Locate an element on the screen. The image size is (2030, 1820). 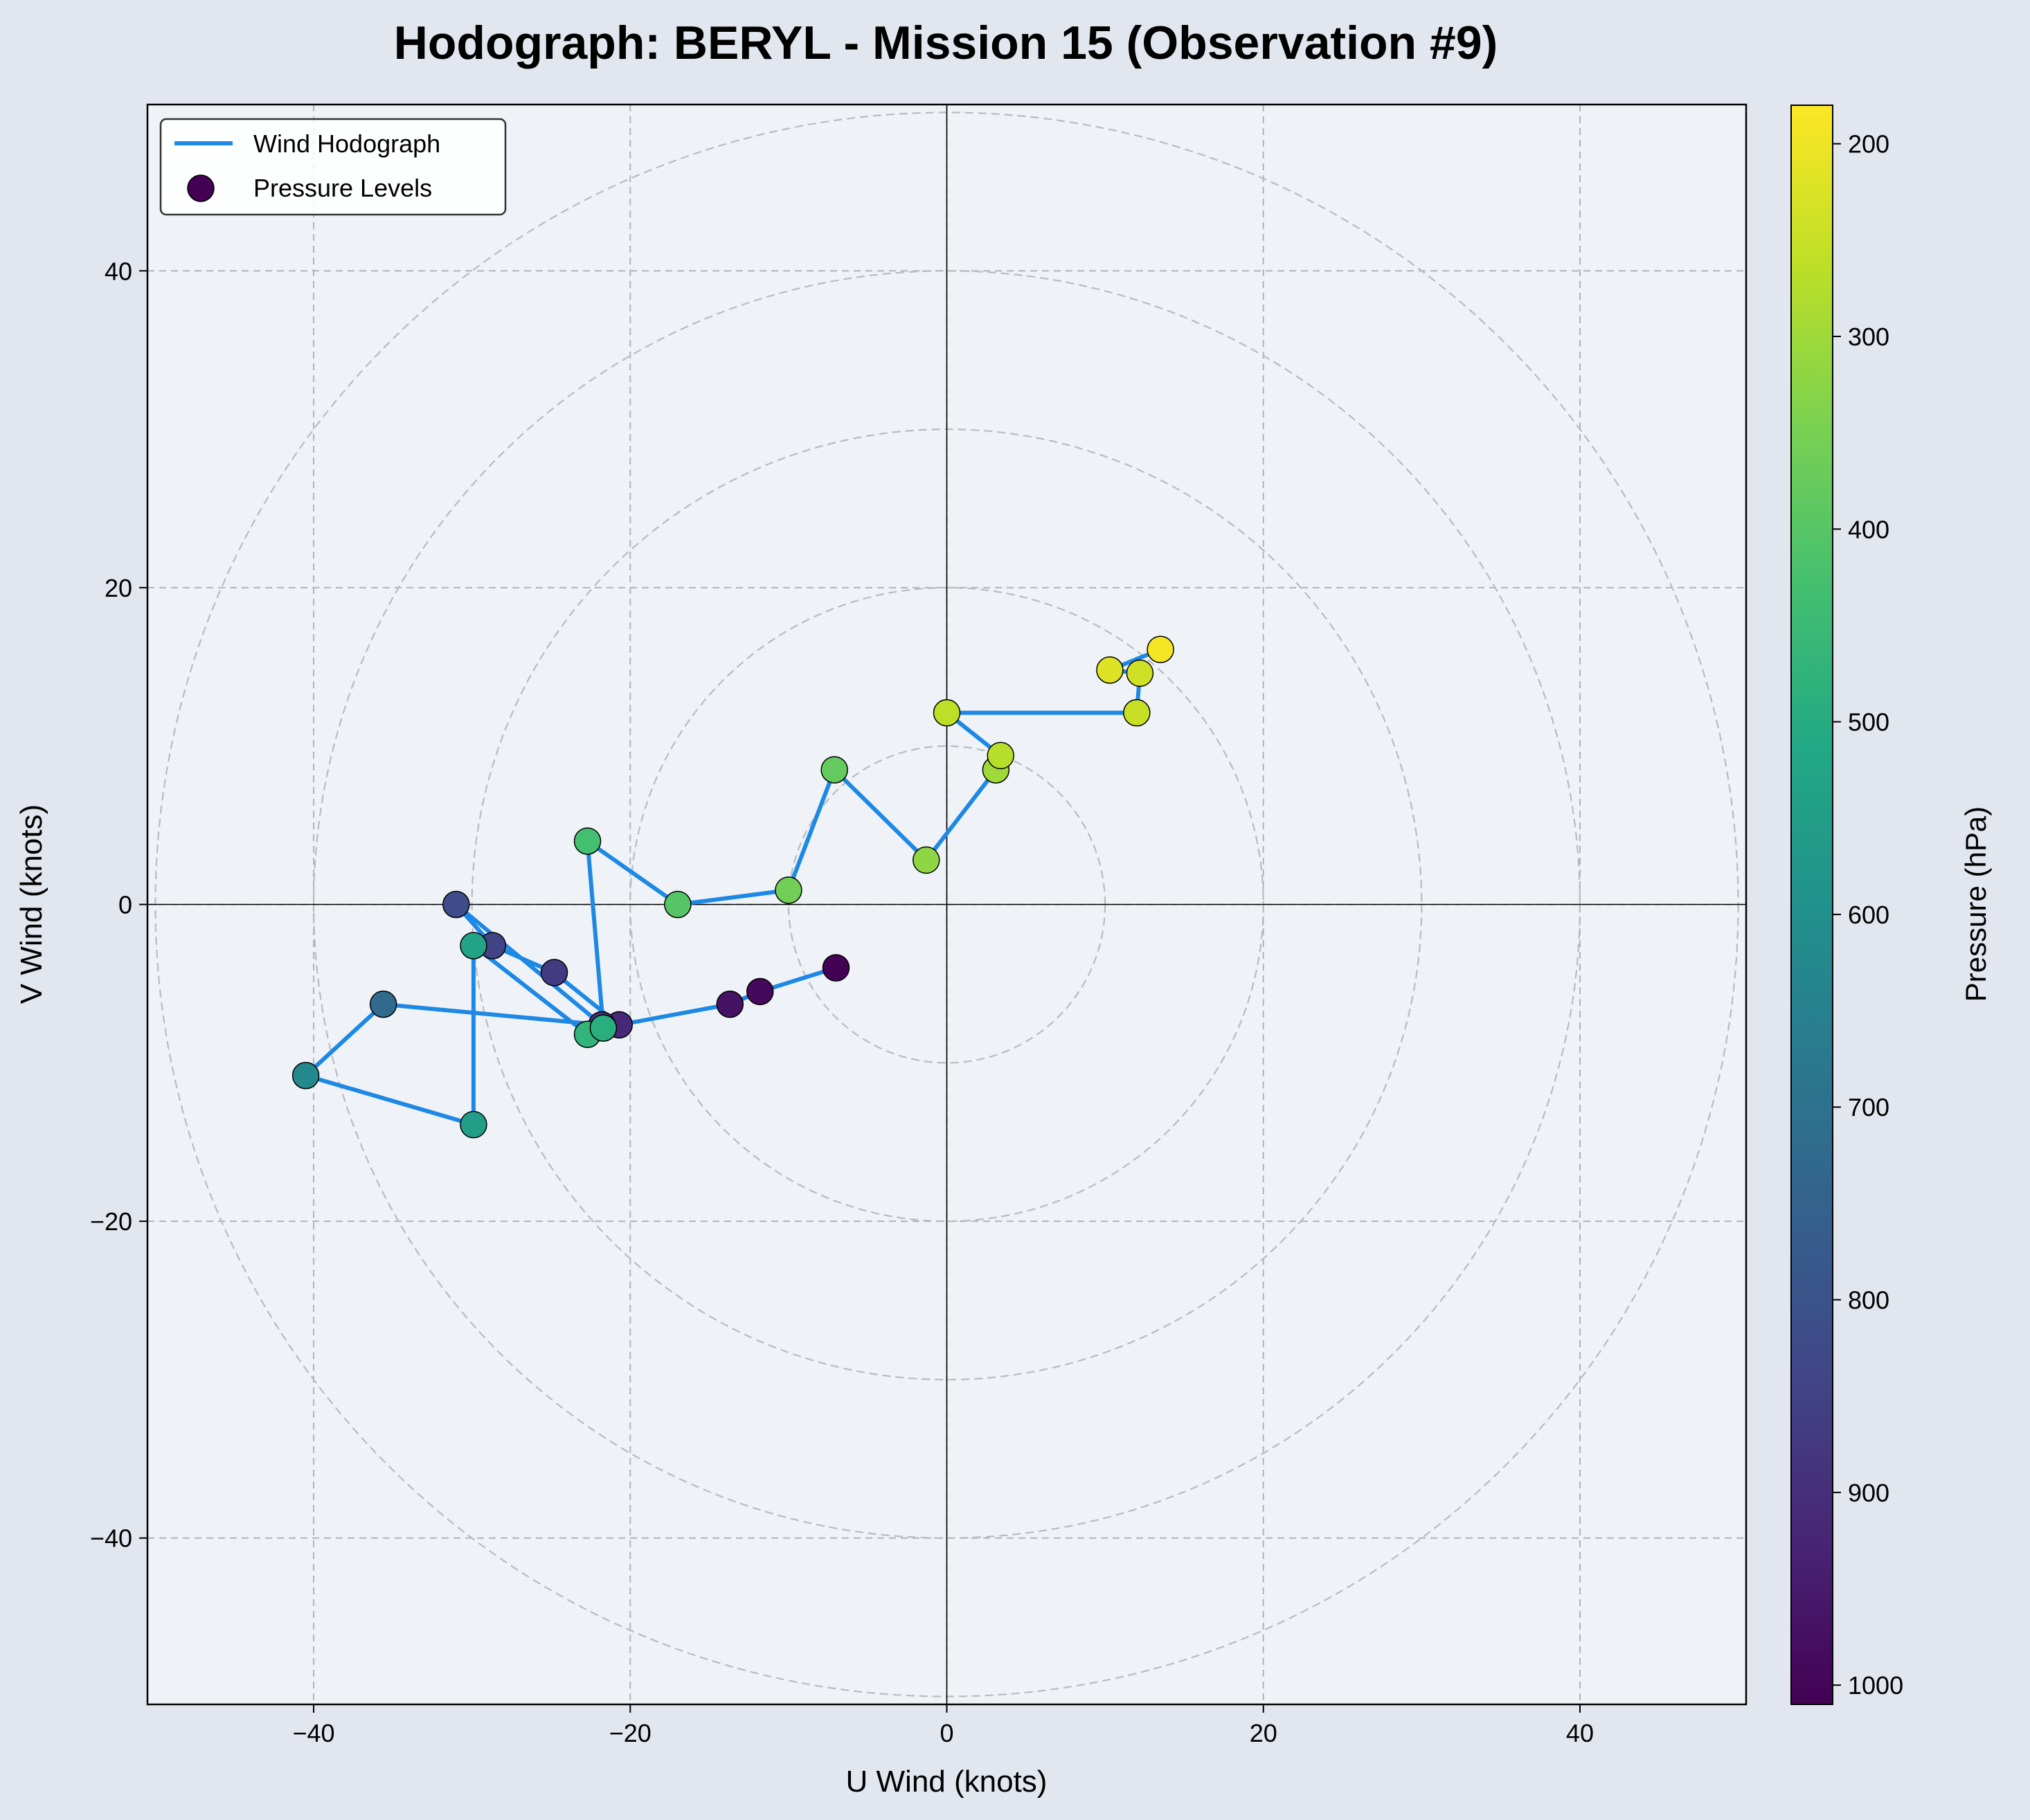
colorbar-tick-label: 600 is located at coordinates (1868, 915).